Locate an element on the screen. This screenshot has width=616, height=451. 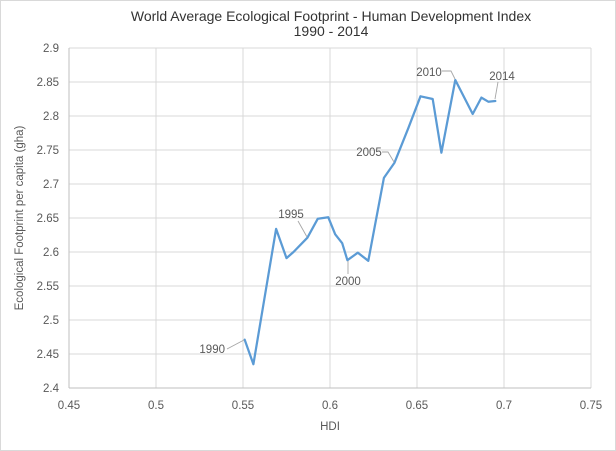
y-axis-title: Ecological Footprint per capita (gha) is located at coordinates (20, 217).